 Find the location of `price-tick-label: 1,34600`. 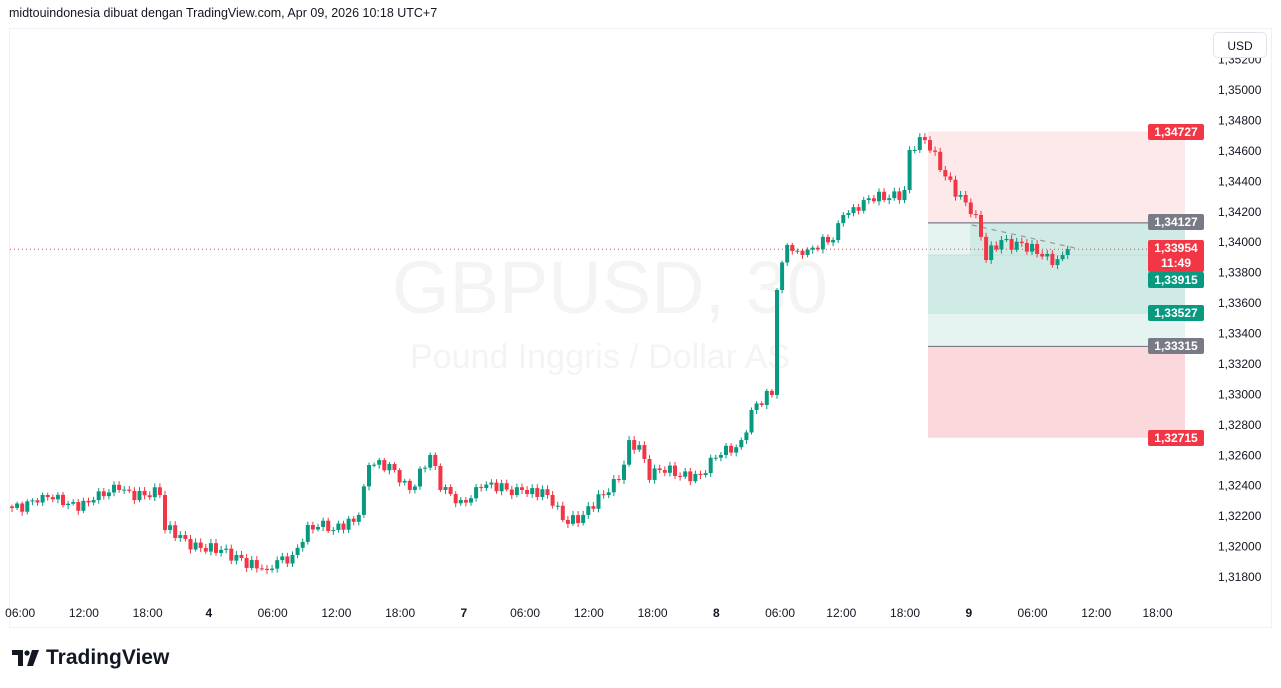

price-tick-label: 1,34600 is located at coordinates (1240, 151).